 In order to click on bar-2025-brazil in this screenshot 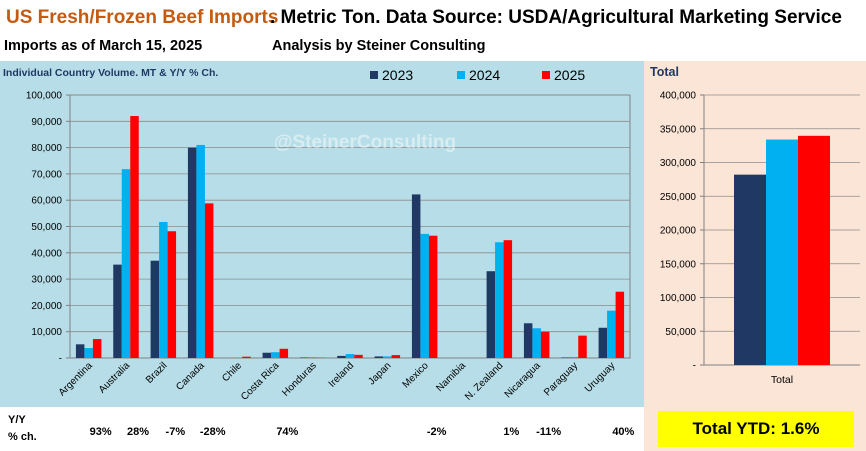, I will do `click(172, 294)`.